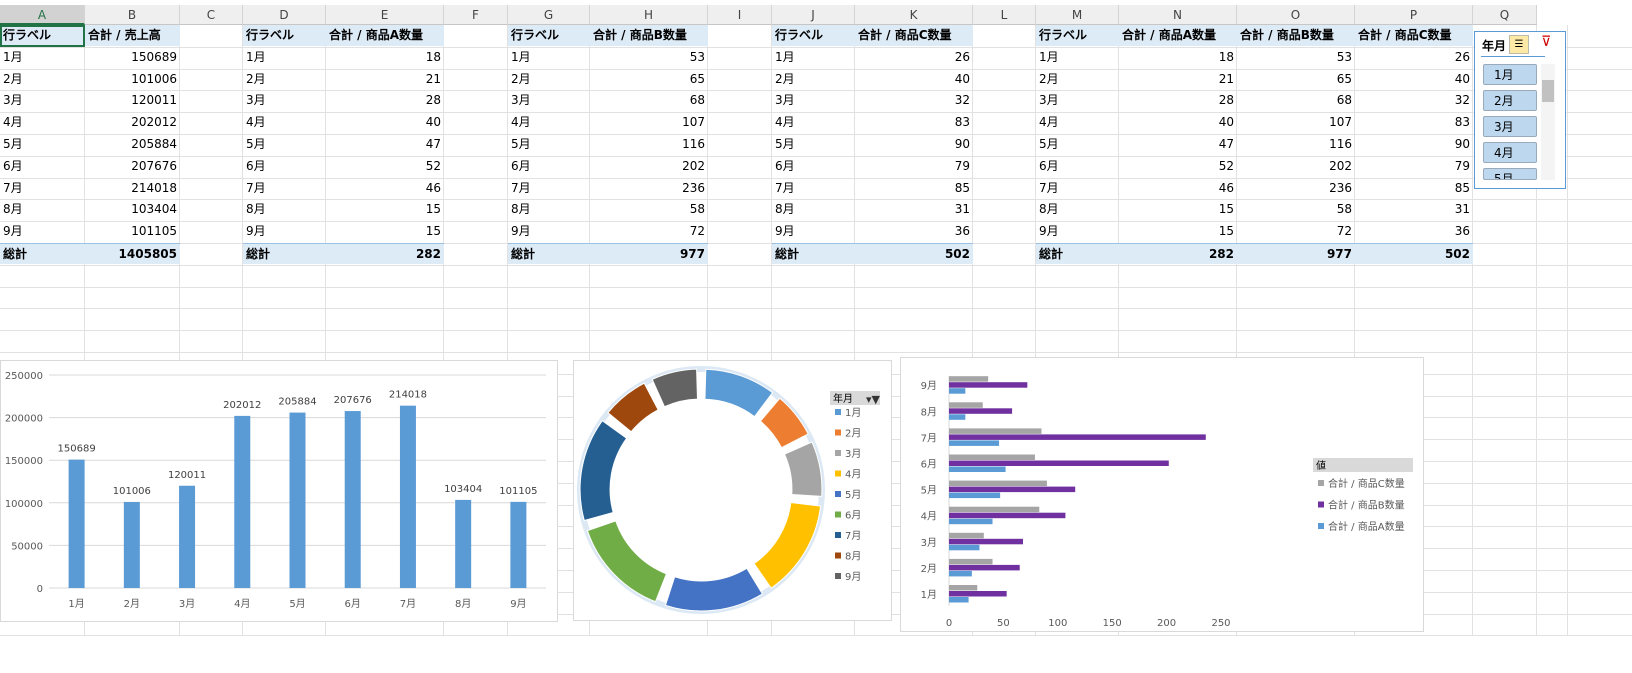 This screenshot has height=673, width=1632. What do you see at coordinates (1296, 253) in the screenshot?
I see `pivot-grand-total-value: 977` at bounding box center [1296, 253].